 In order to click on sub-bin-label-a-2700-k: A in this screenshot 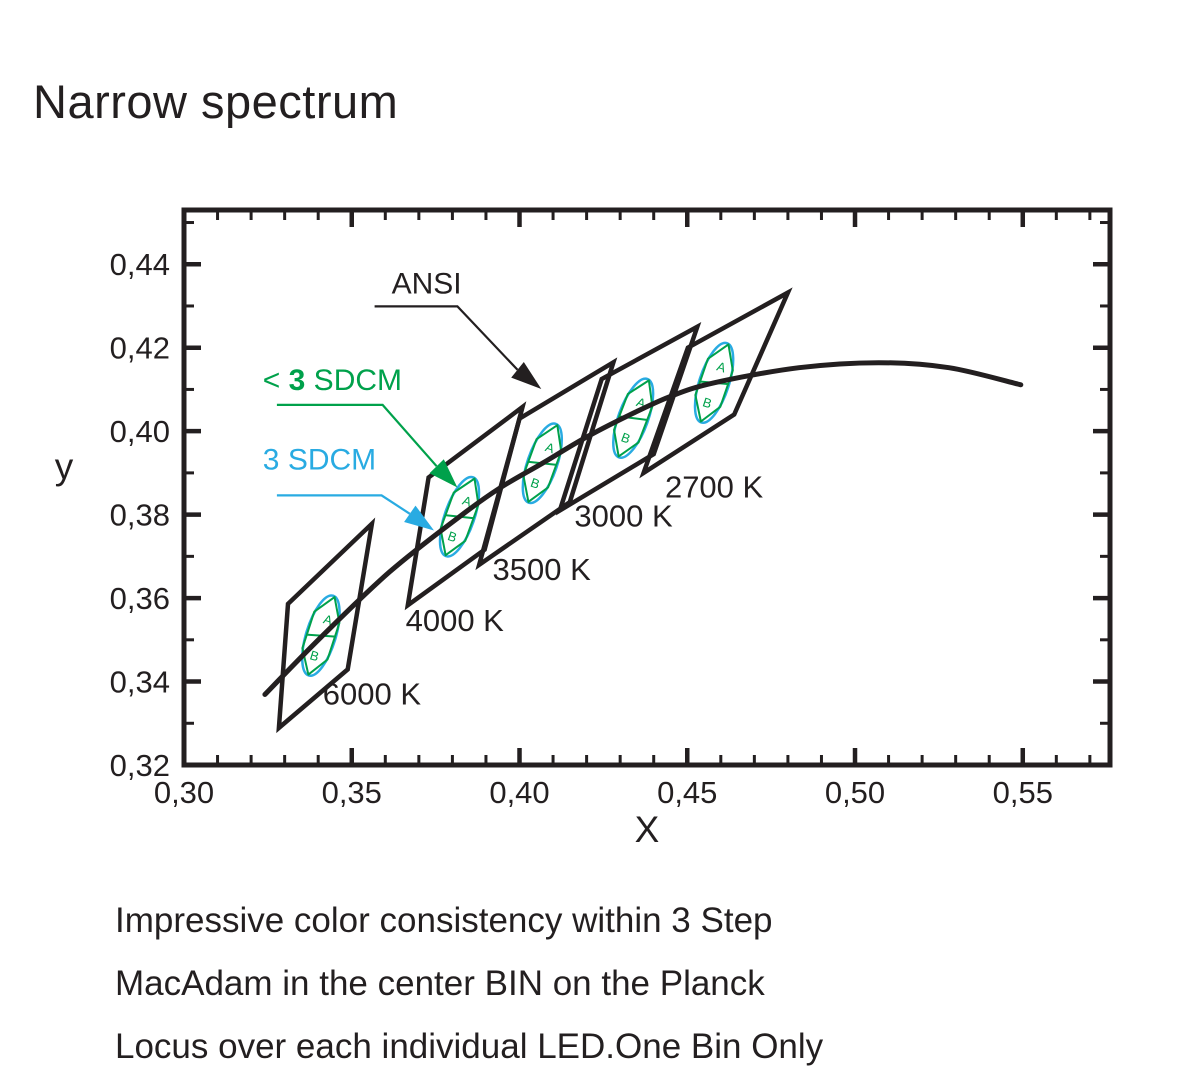, I will do `click(721, 367)`.